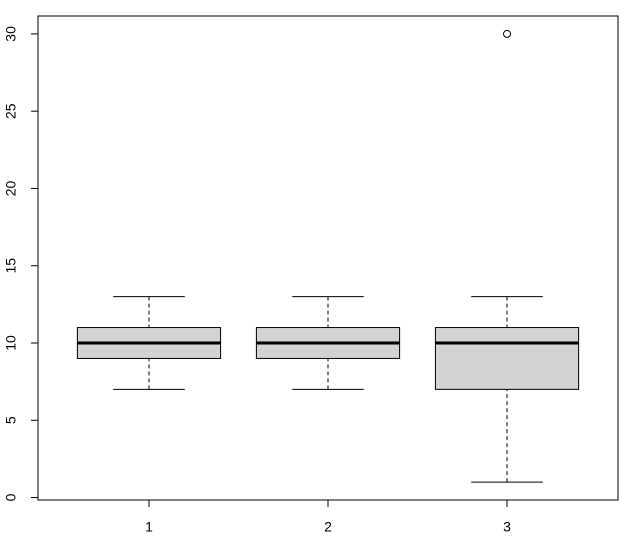 Image resolution: width=631 pixels, height=547 pixels. I want to click on y-tick-label: 0, so click(11, 497).